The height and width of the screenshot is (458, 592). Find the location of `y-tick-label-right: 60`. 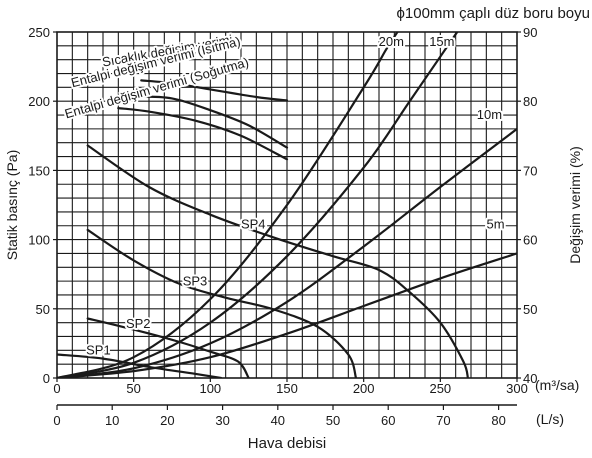

y-tick-label-right: 60 is located at coordinates (530, 240).